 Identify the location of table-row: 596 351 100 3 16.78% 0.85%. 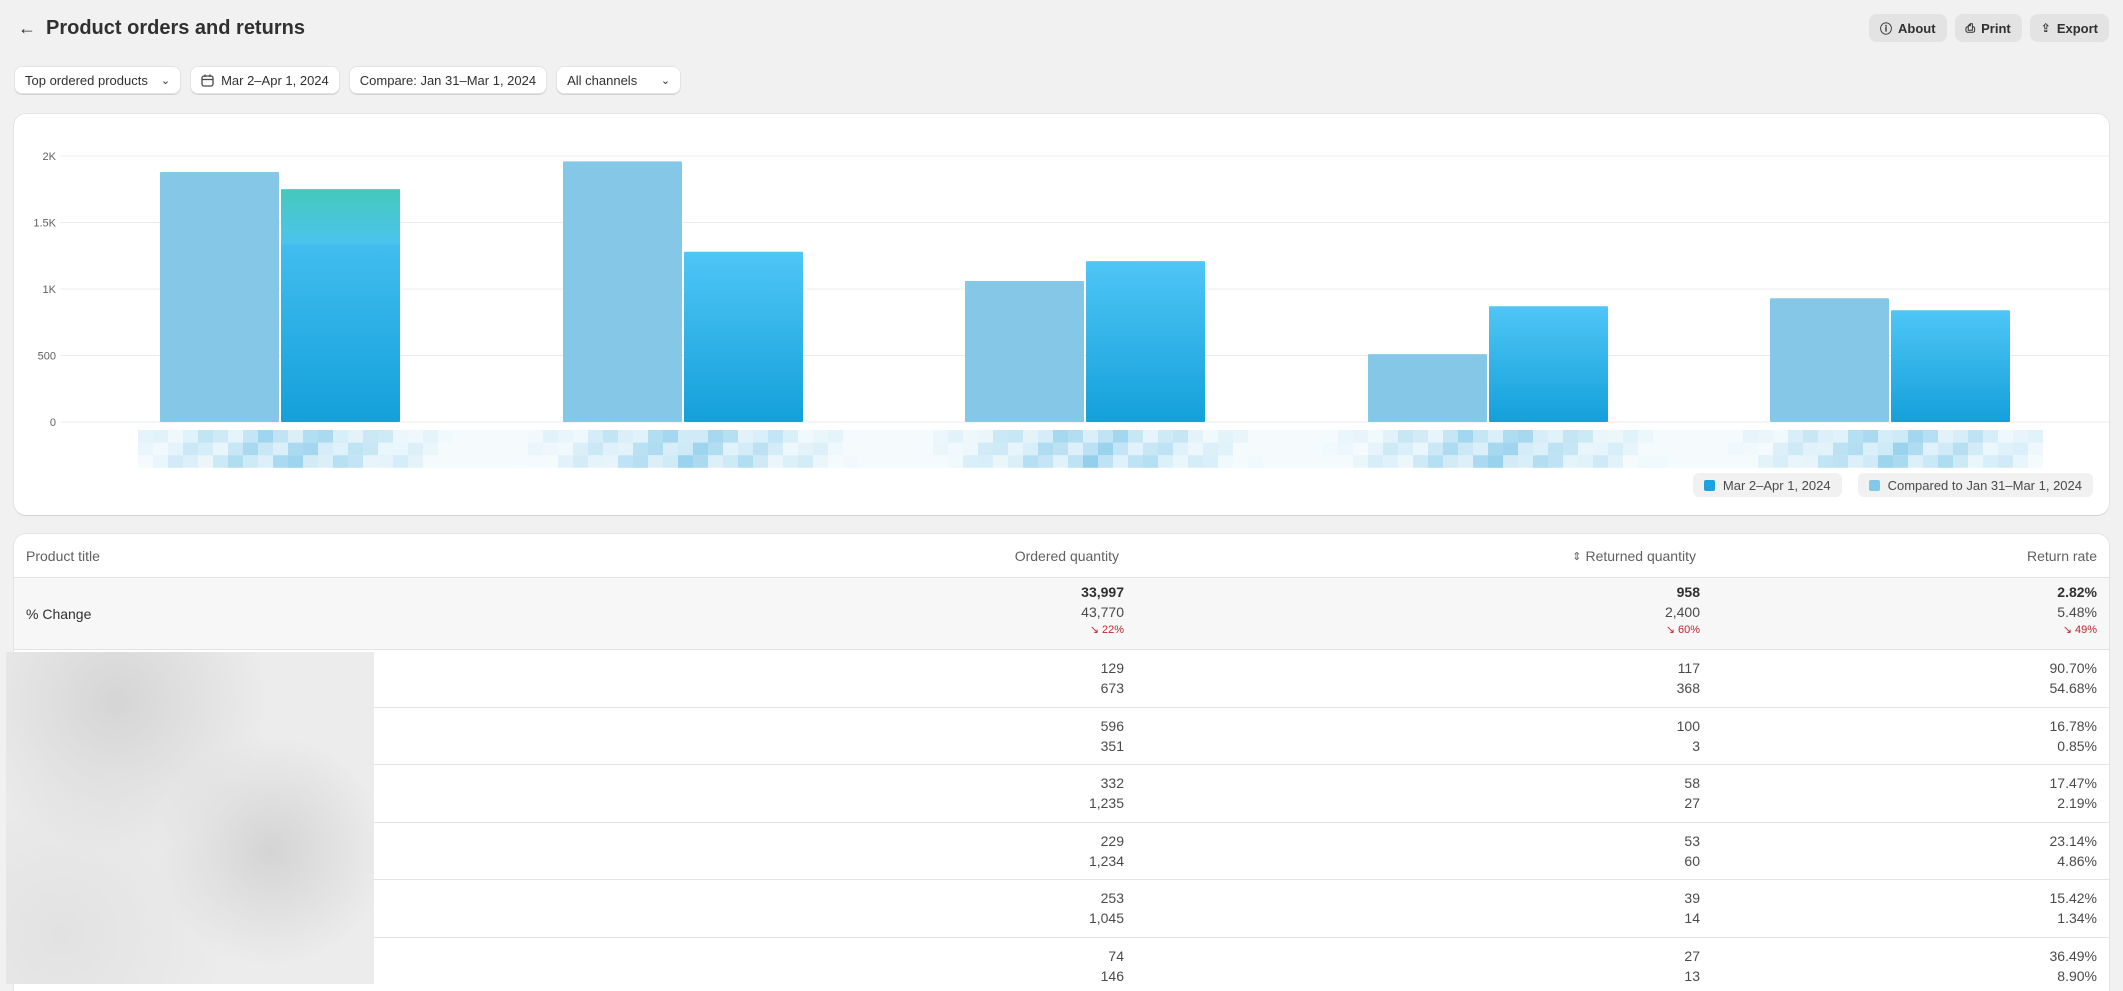
(1061, 736).